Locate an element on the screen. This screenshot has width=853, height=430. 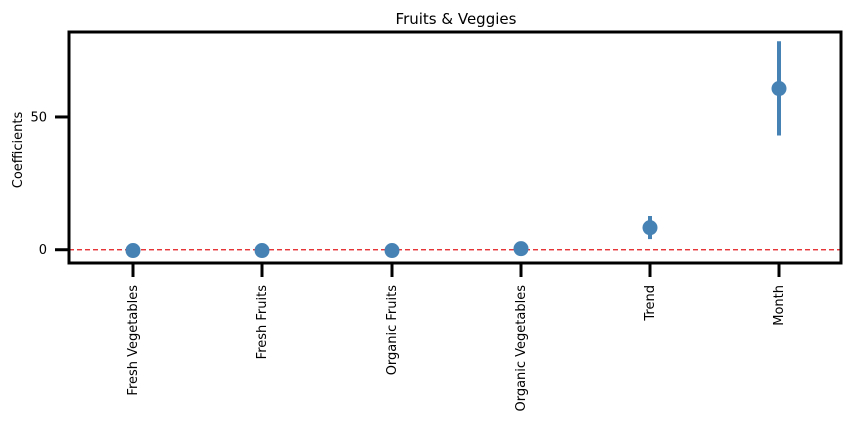
x-tick-label: Fresh Vegetables is located at coordinates (133, 340).